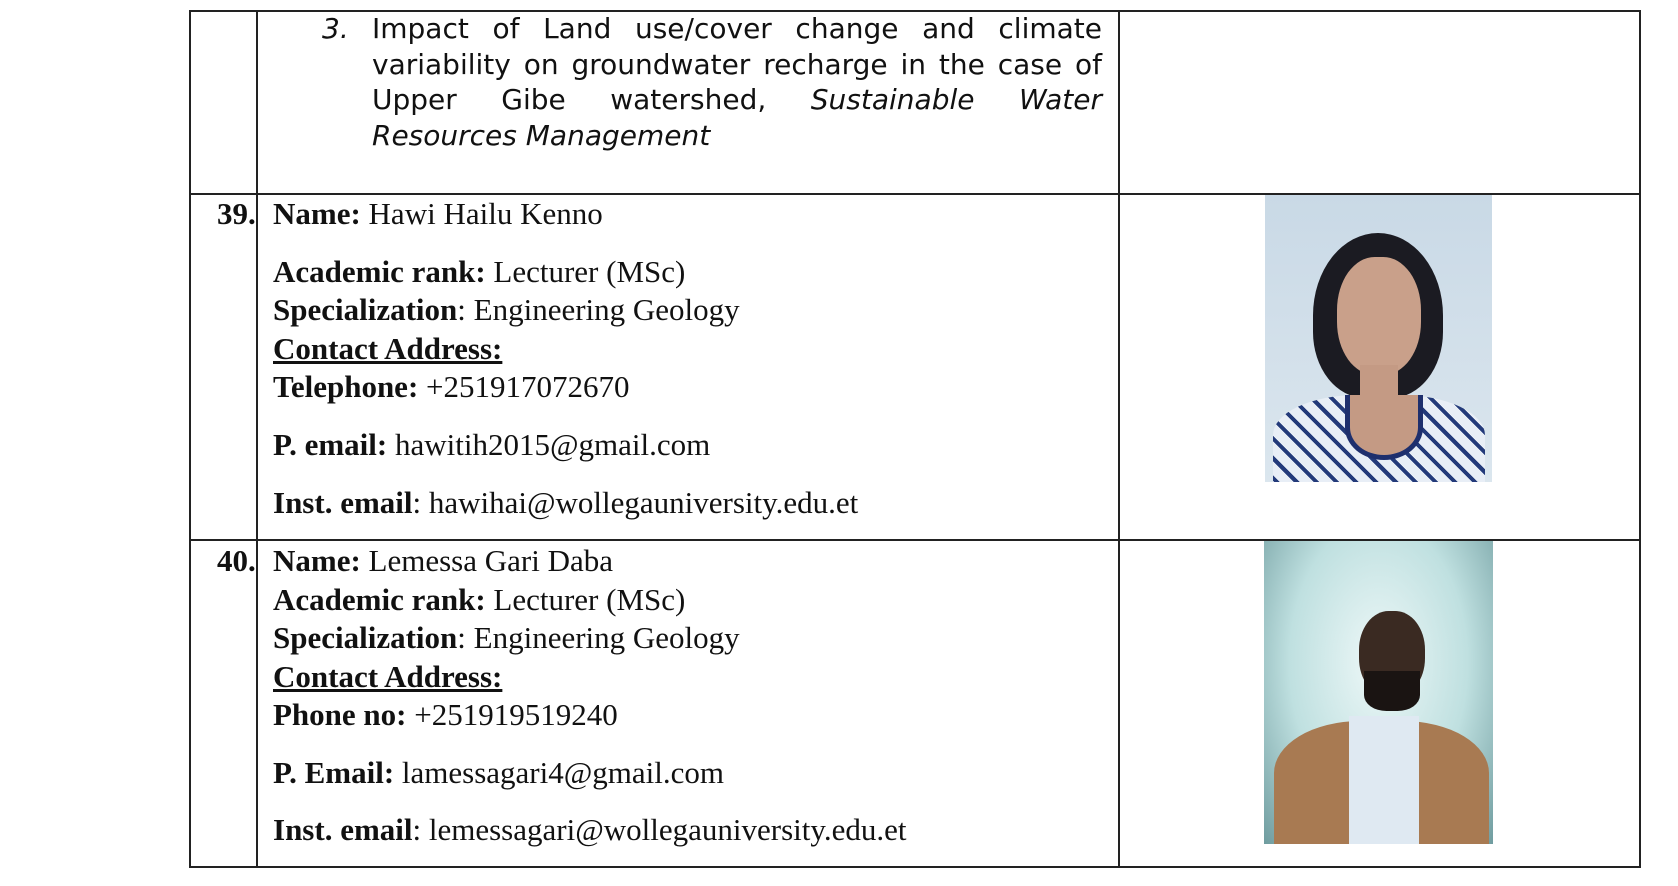 The image size is (1678, 886). What do you see at coordinates (492, 444) in the screenshot?
I see `personal-email-line: P. email: hawitih2015@gmail.com` at bounding box center [492, 444].